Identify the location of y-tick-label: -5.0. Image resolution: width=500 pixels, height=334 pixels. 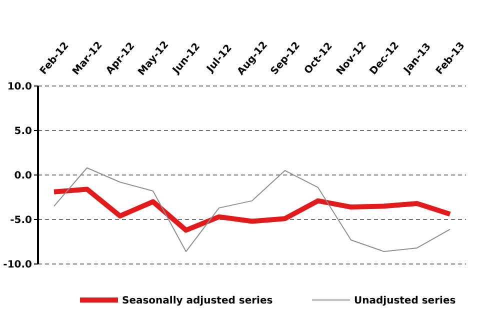
(21, 220).